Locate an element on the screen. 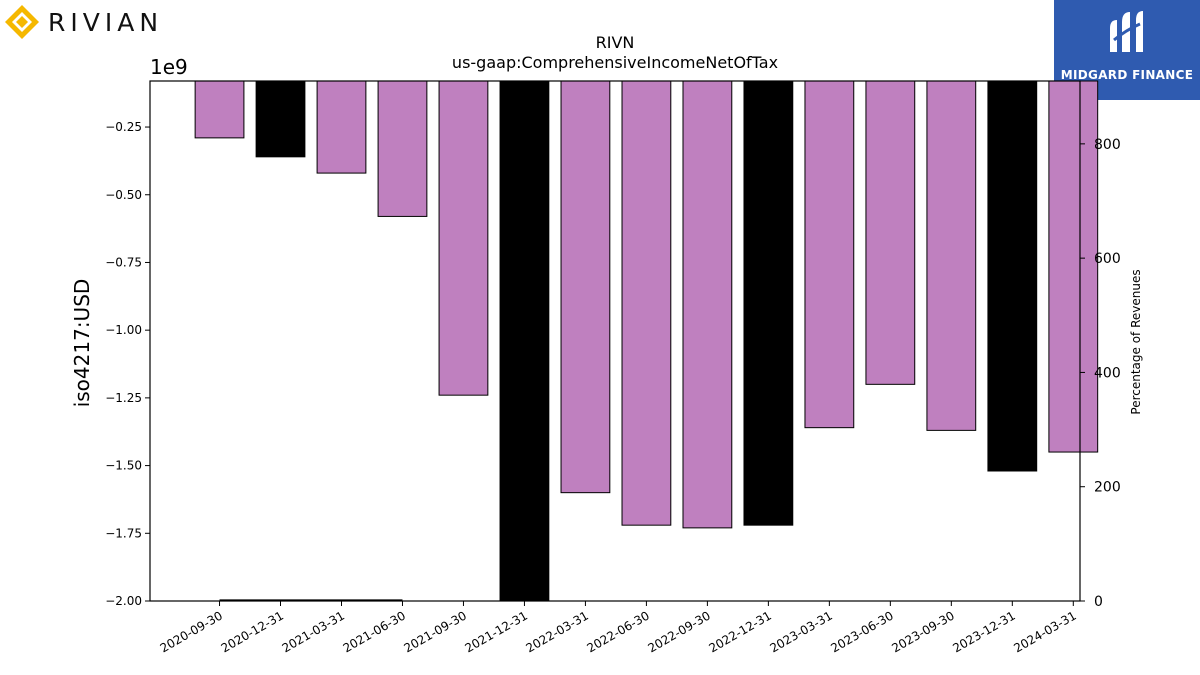  midgard-emblem-icon is located at coordinates (1126, 31).